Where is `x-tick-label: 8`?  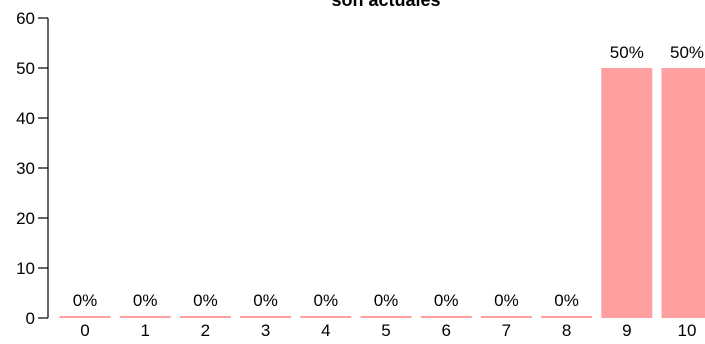 x-tick-label: 8 is located at coordinates (566, 330).